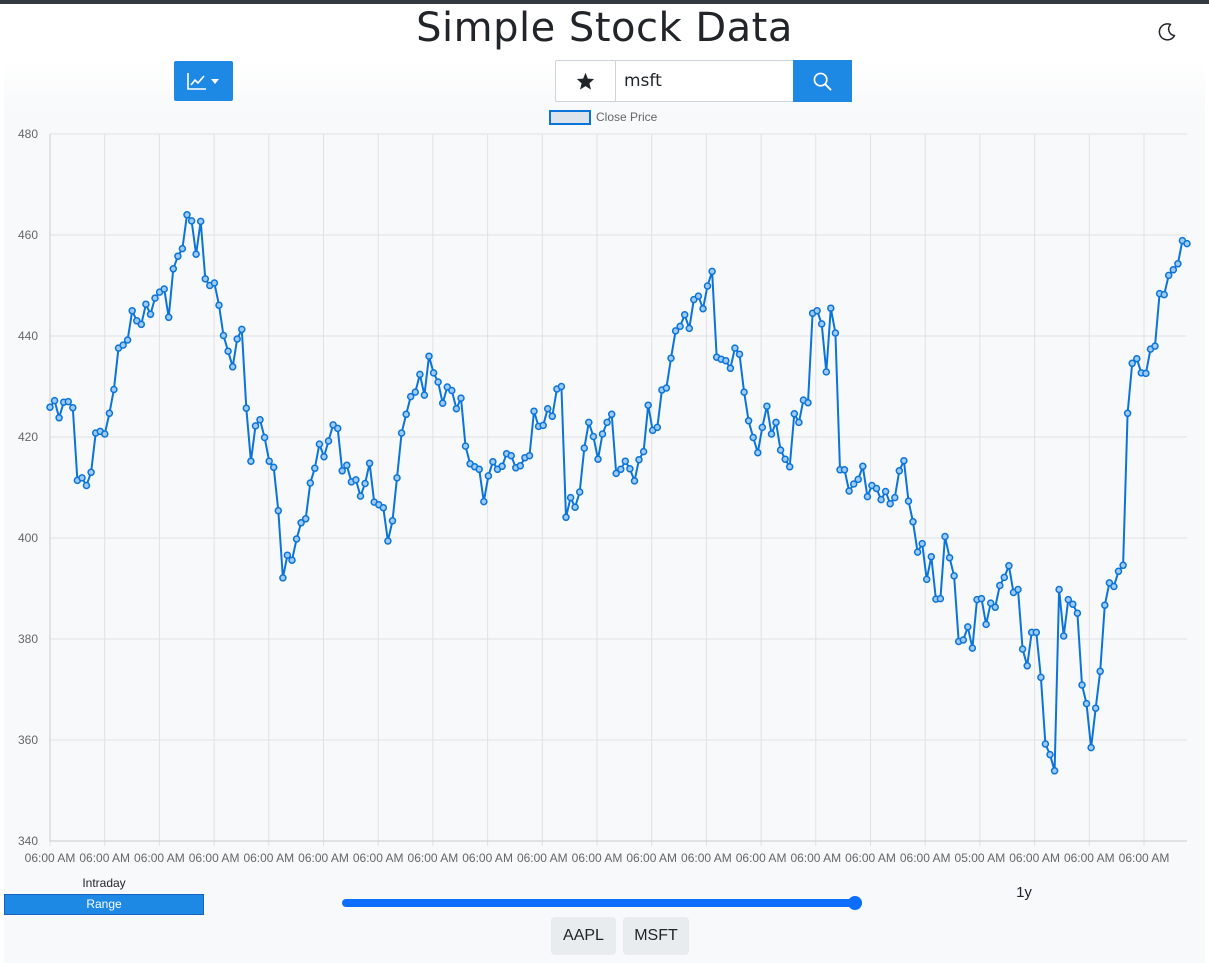 The width and height of the screenshot is (1209, 963). What do you see at coordinates (656, 936) in the screenshot?
I see `quick-symbol-msft-button: MSFT` at bounding box center [656, 936].